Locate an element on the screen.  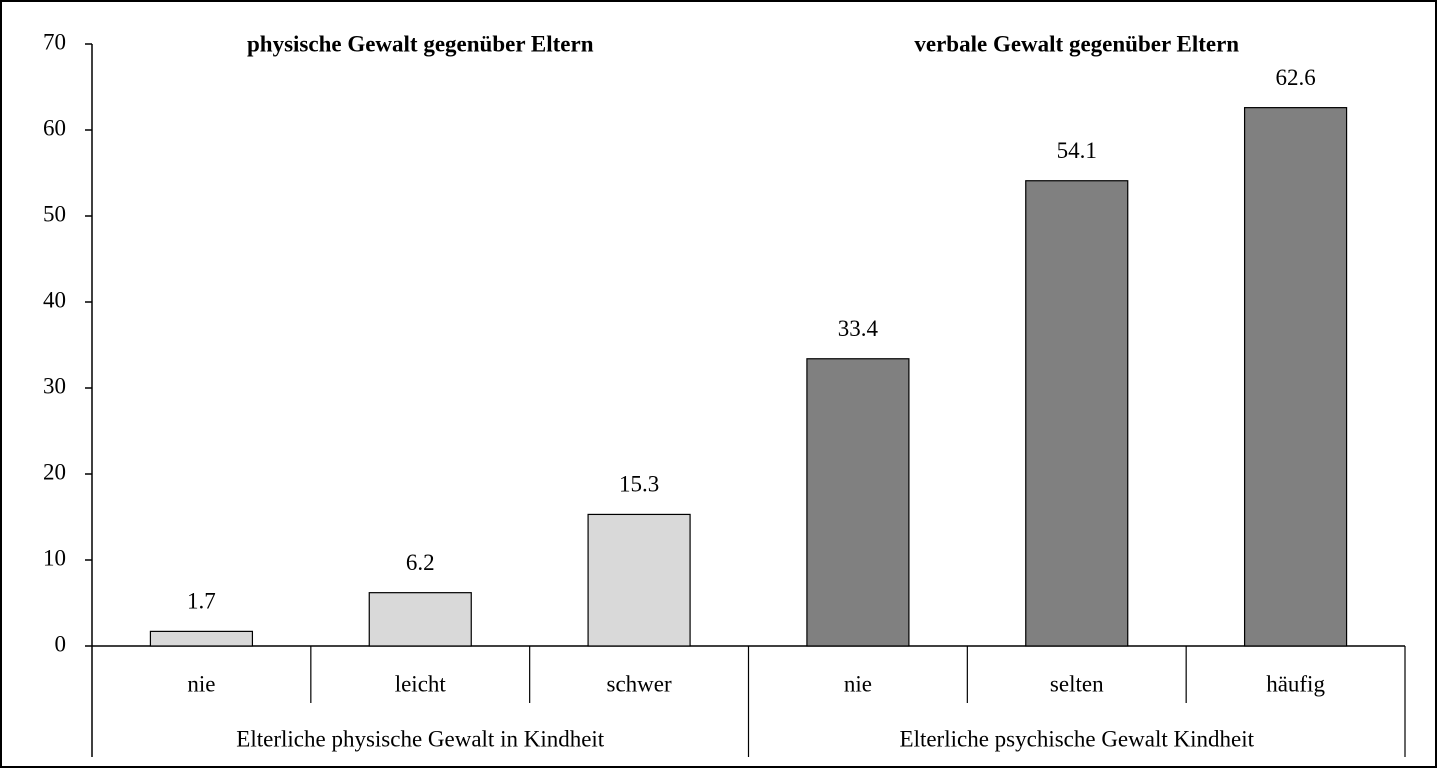
x-tick-label: schwer is located at coordinates (639, 683).